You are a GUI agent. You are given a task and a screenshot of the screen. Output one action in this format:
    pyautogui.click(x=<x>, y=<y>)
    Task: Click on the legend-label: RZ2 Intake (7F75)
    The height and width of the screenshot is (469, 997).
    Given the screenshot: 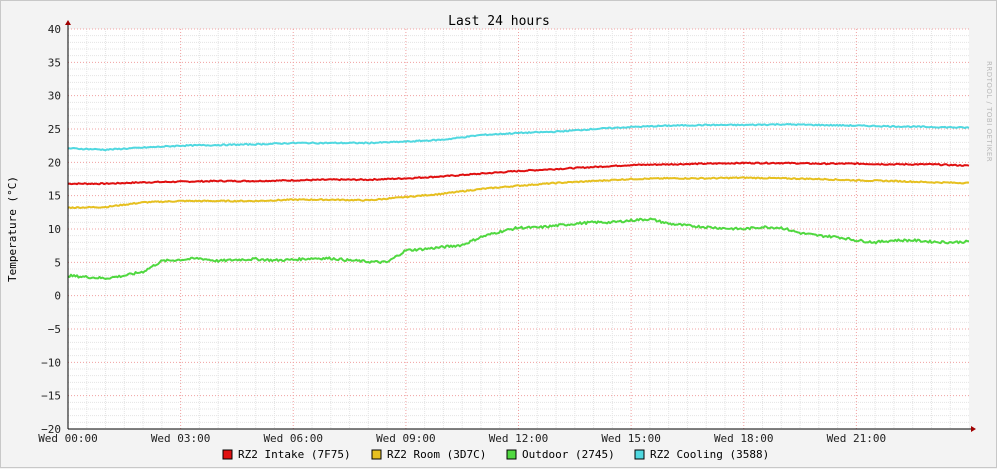 What is the action you would take?
    pyautogui.click(x=294, y=454)
    